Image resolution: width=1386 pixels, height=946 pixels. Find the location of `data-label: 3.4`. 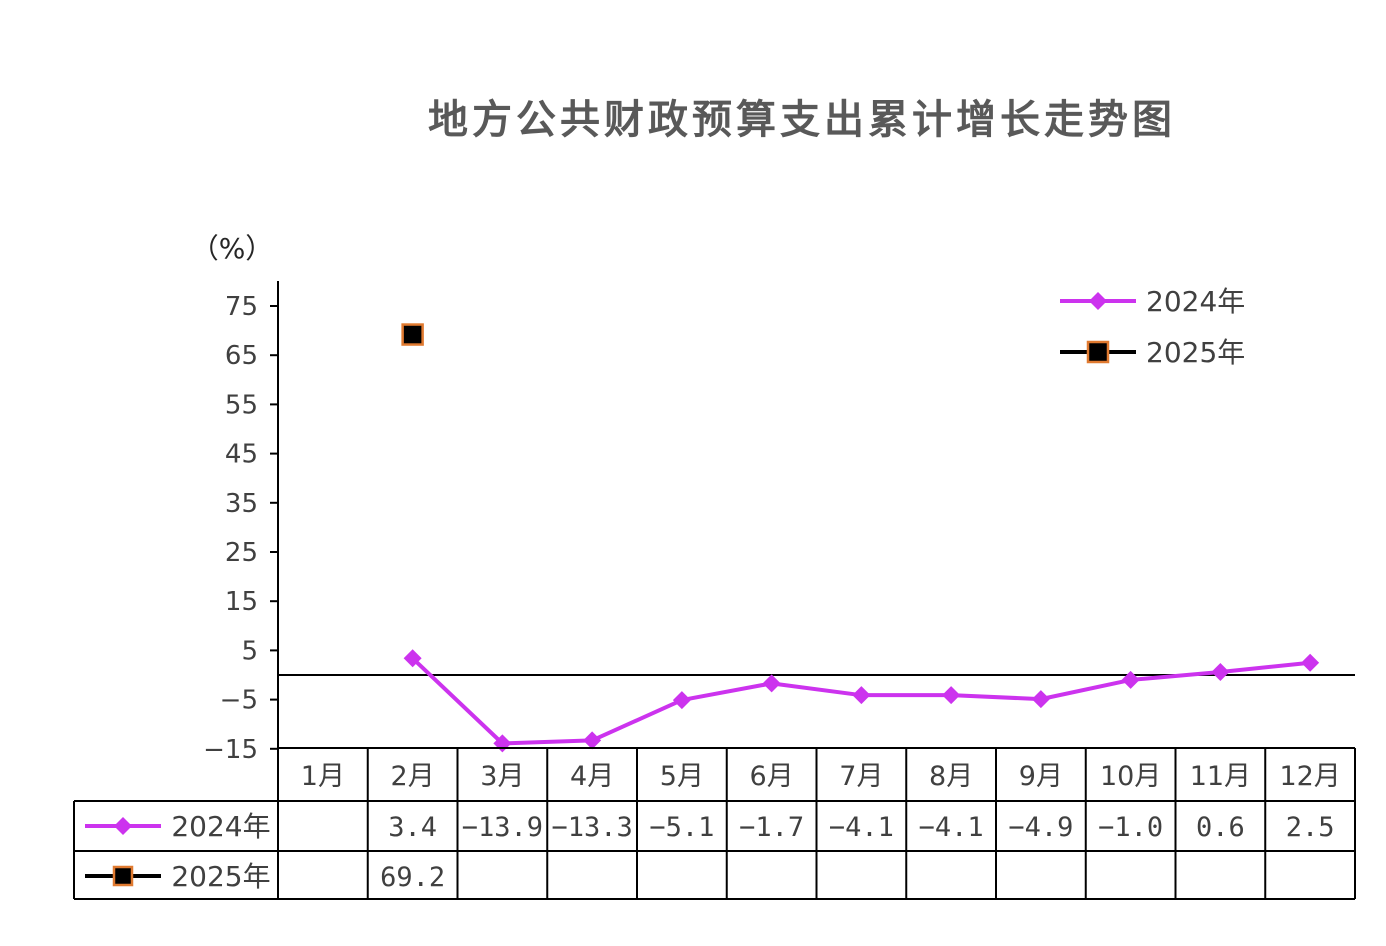

data-label: 3.4 is located at coordinates (412, 827).